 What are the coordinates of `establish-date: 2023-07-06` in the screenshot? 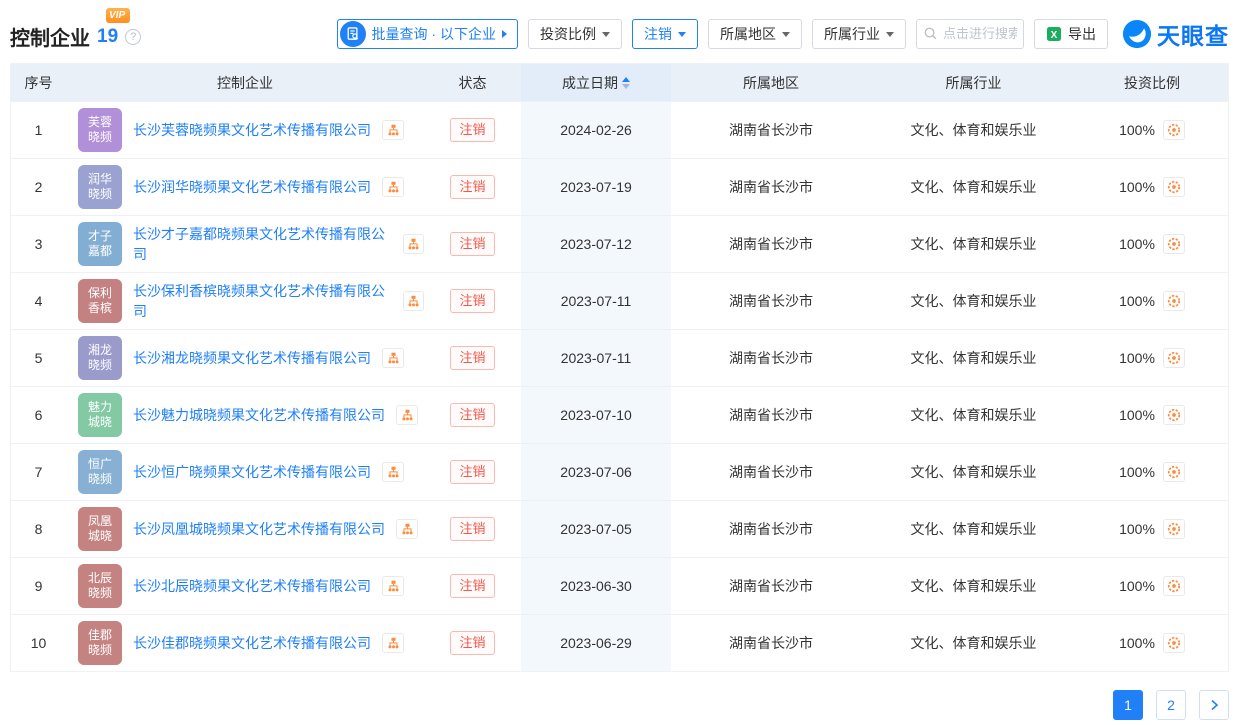 It's located at (596, 472).